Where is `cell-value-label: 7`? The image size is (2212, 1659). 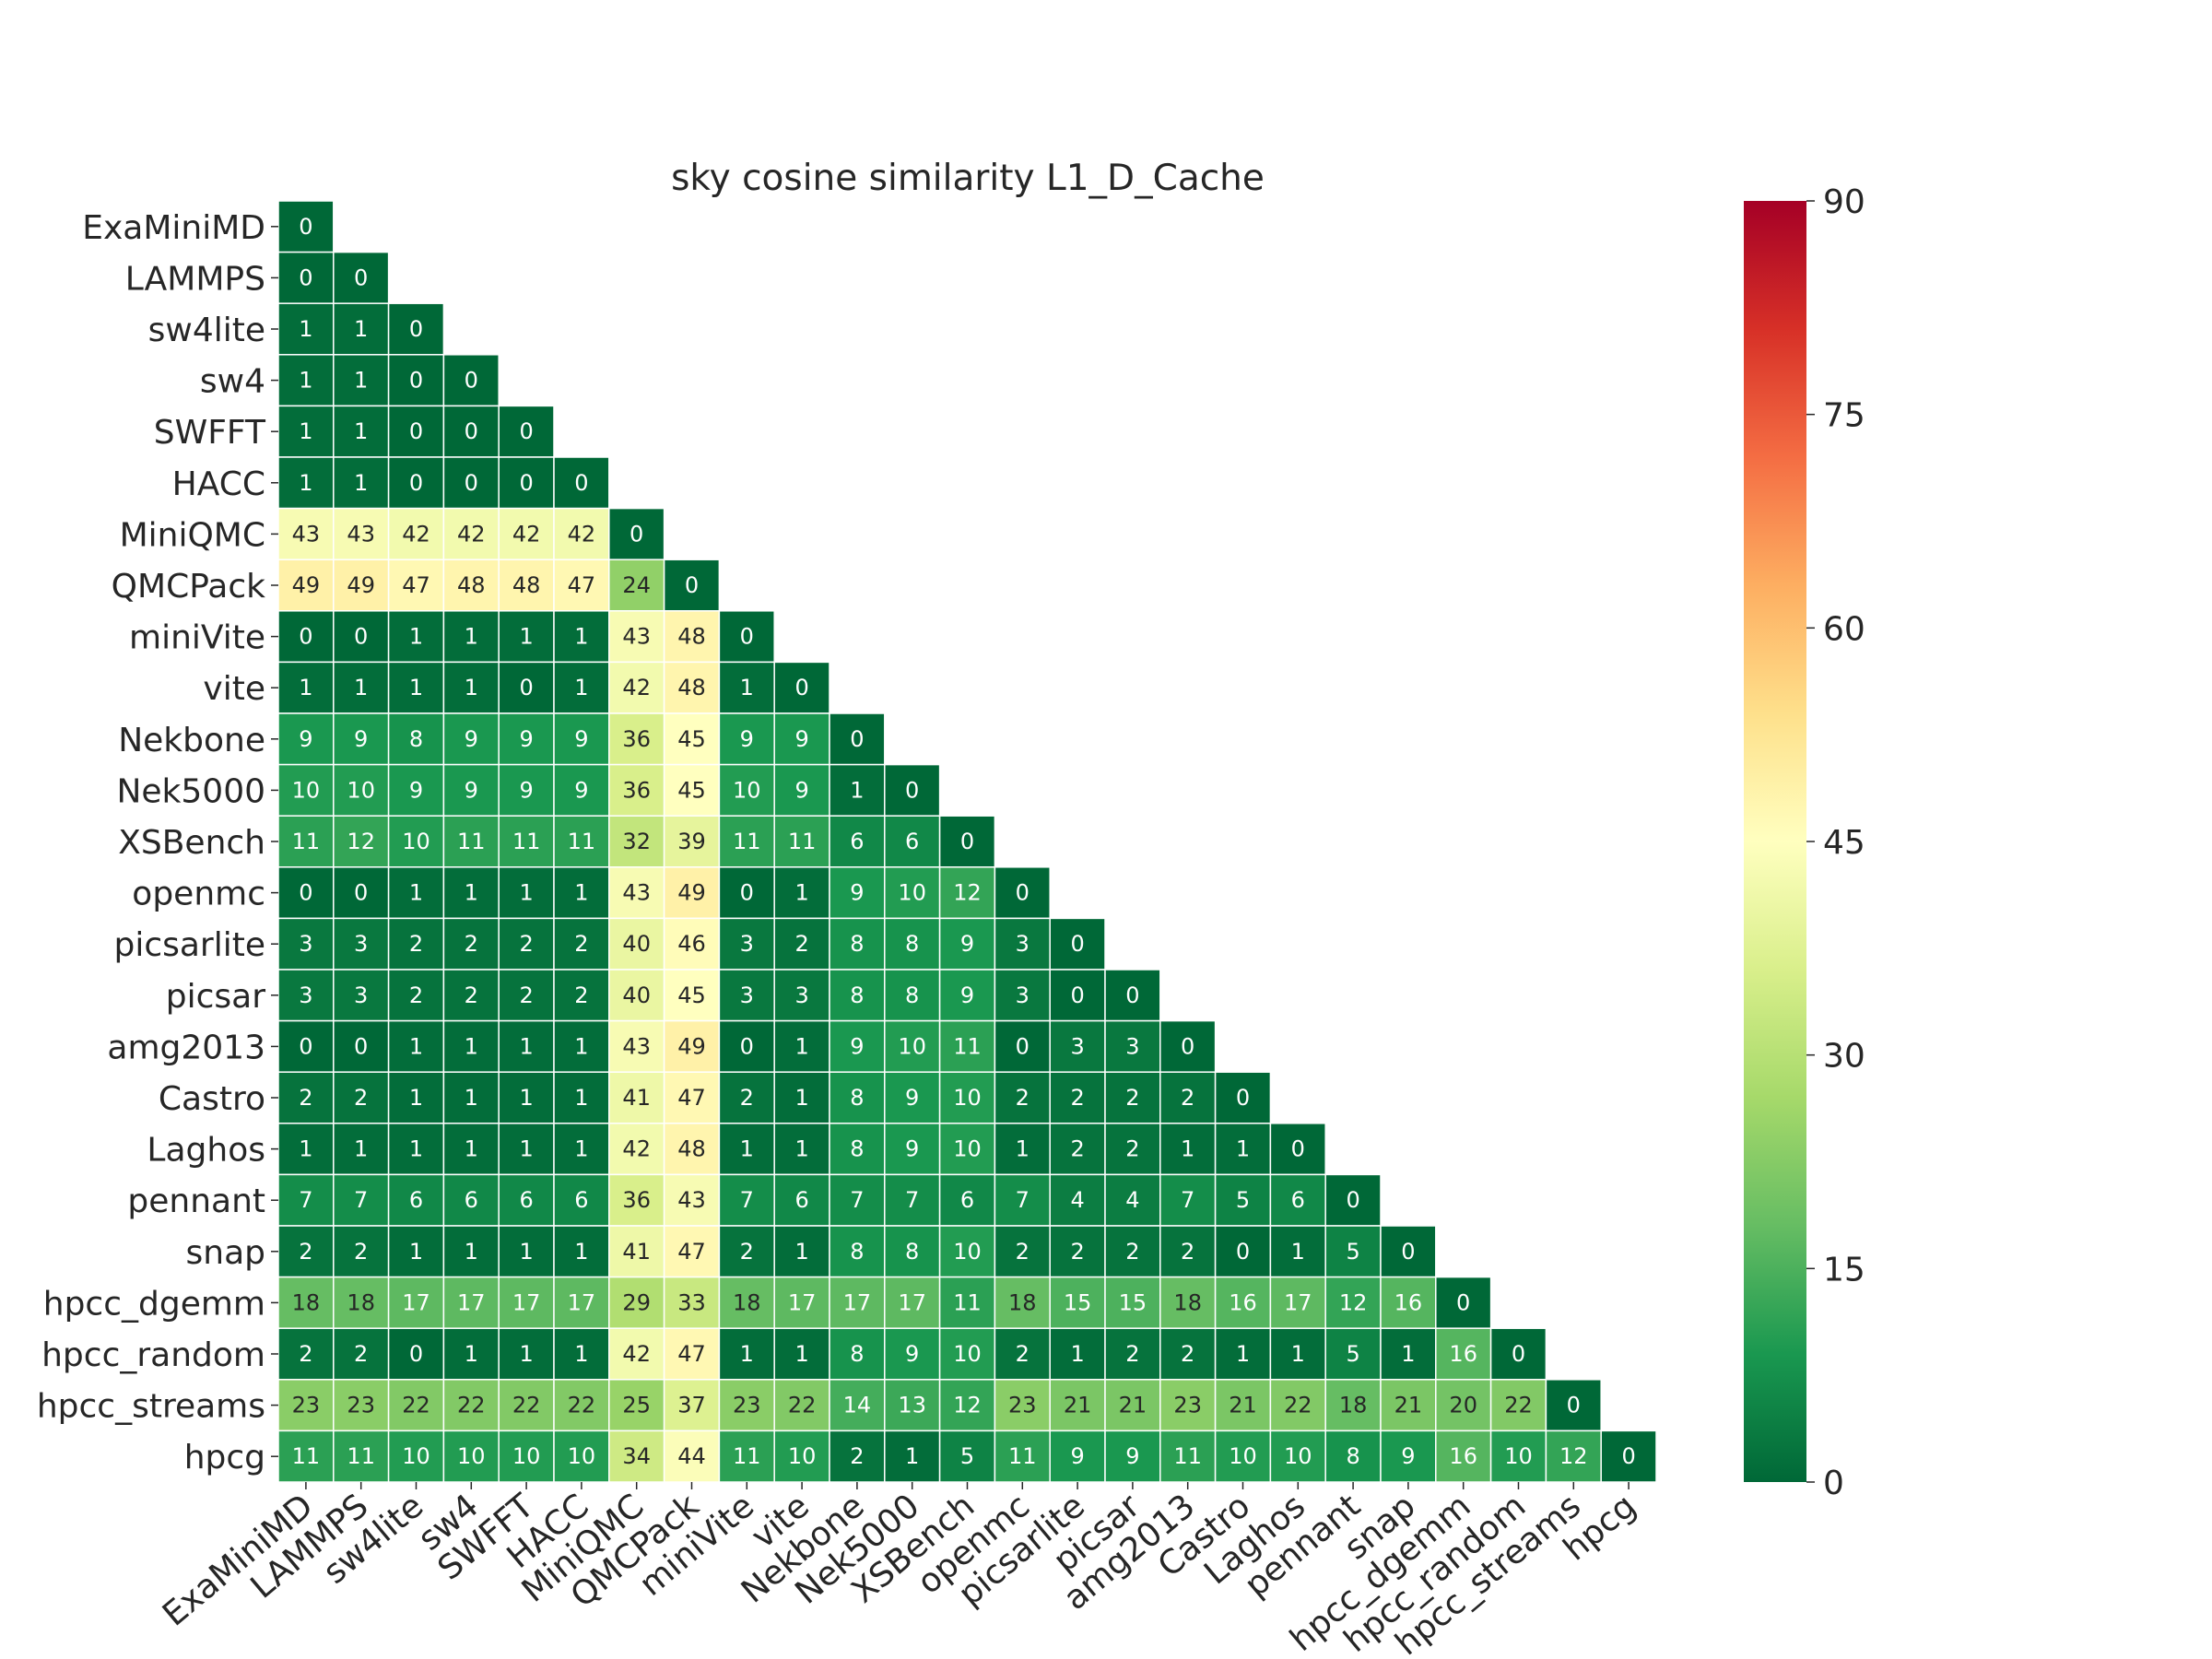
cell-value-label: 7 is located at coordinates (305, 1200).